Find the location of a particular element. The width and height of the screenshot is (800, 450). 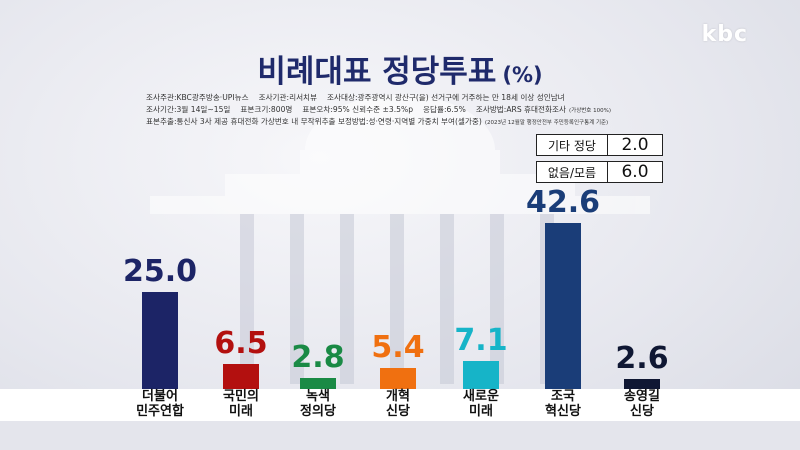

category-label-3: 녹색 정의당 is located at coordinates (318, 404).